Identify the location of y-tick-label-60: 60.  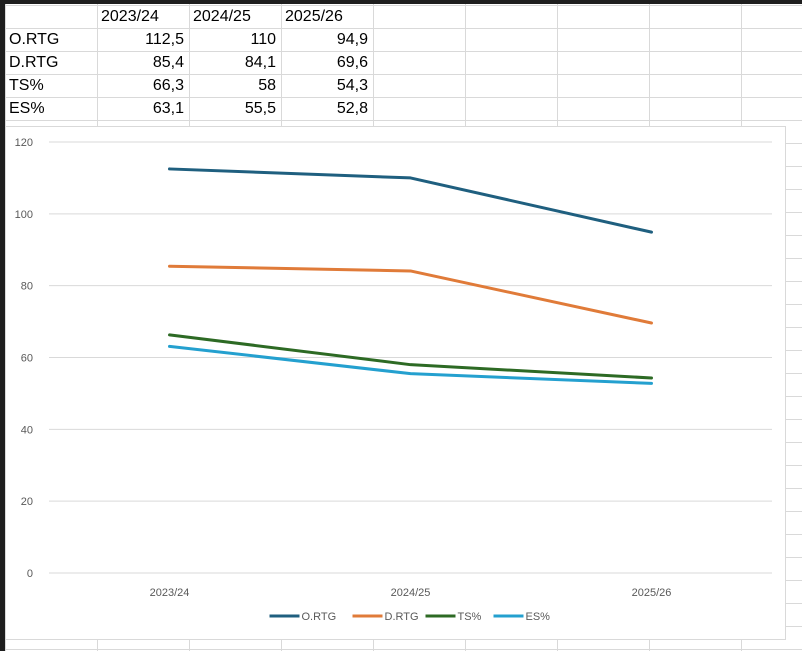
(27, 359).